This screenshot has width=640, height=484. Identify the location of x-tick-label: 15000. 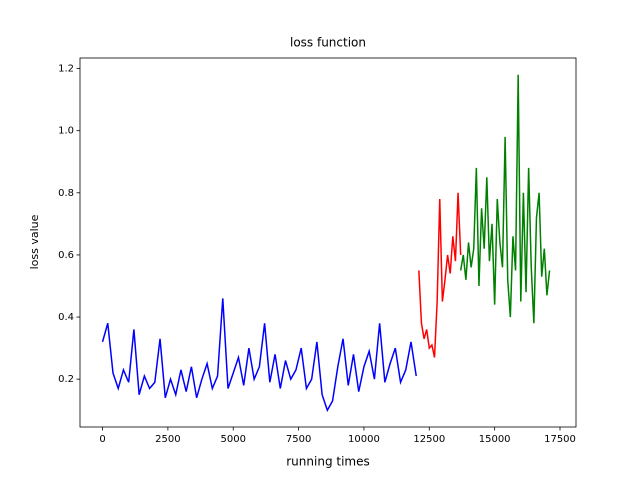
(495, 439).